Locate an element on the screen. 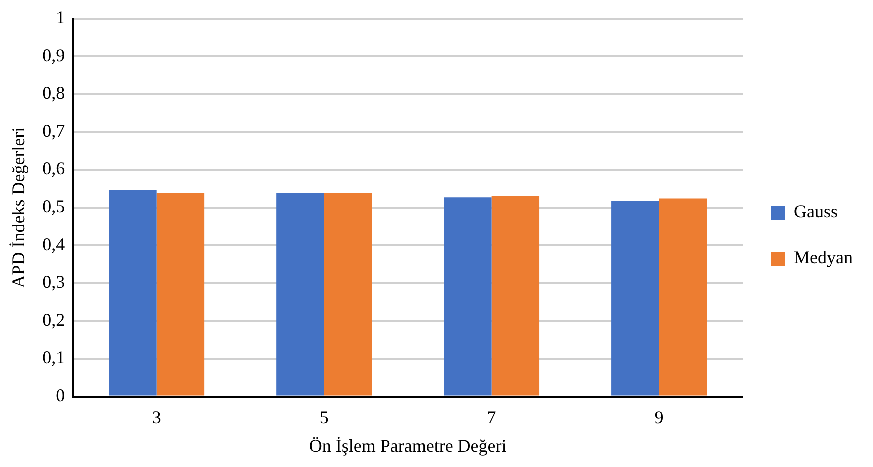 The width and height of the screenshot is (873, 467). y-axis-title: APD İndeks Değerleri is located at coordinates (18, 207).